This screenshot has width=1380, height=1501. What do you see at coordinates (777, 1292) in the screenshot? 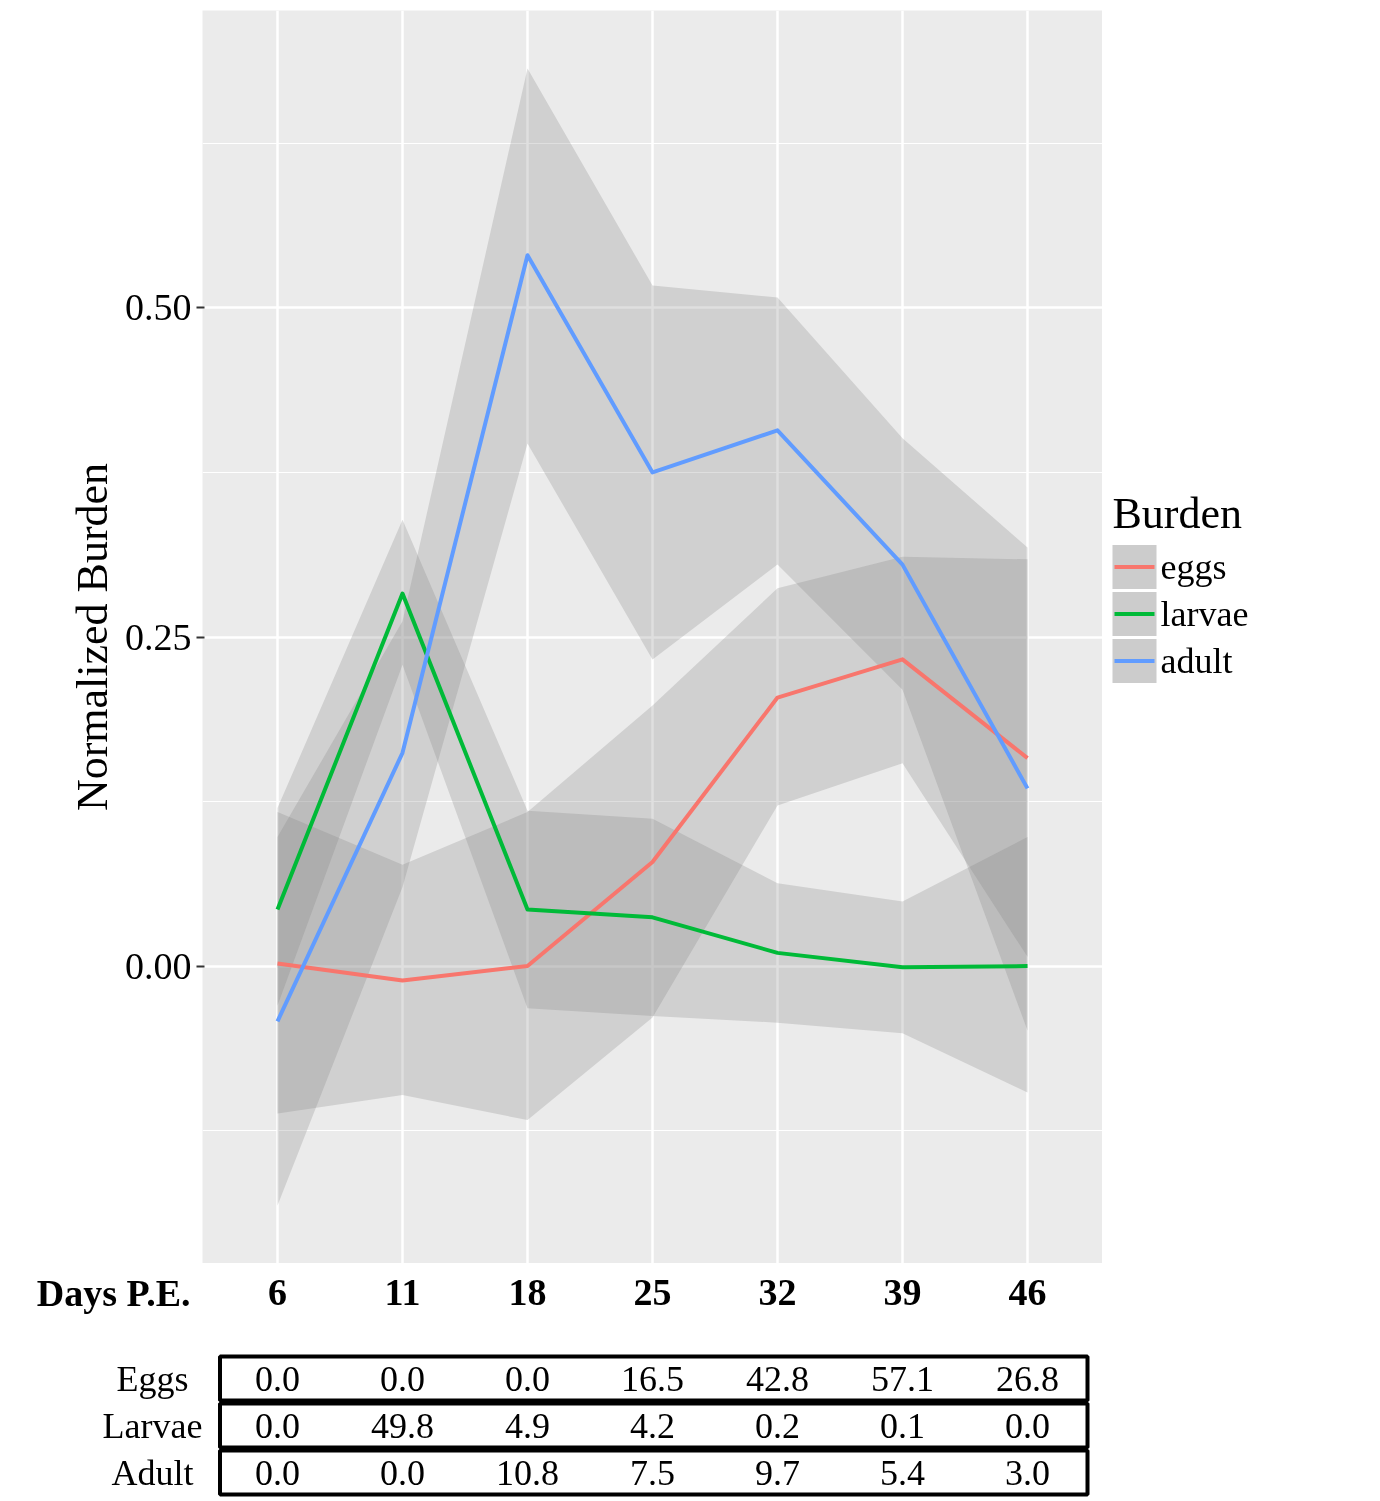
I see `x-tick-label: 32` at bounding box center [777, 1292].